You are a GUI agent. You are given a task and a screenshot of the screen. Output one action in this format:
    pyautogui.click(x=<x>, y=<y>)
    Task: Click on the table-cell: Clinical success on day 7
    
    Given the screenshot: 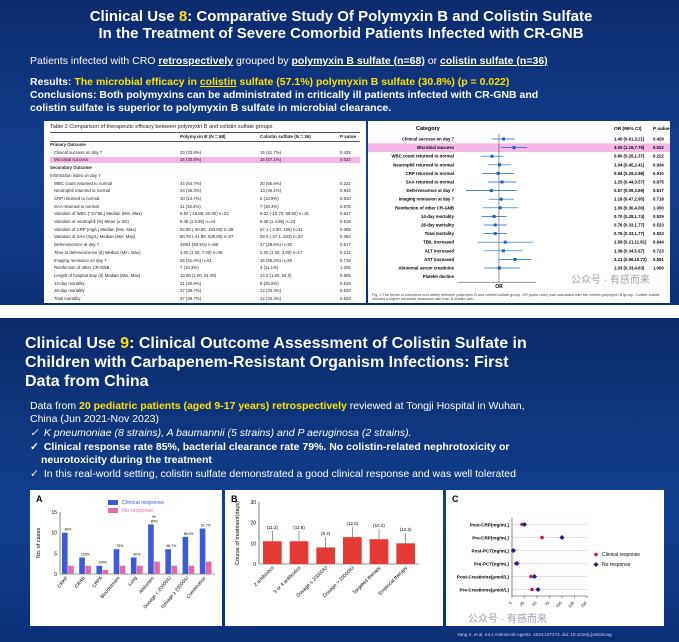 What is the action you would take?
    pyautogui.click(x=78, y=152)
    